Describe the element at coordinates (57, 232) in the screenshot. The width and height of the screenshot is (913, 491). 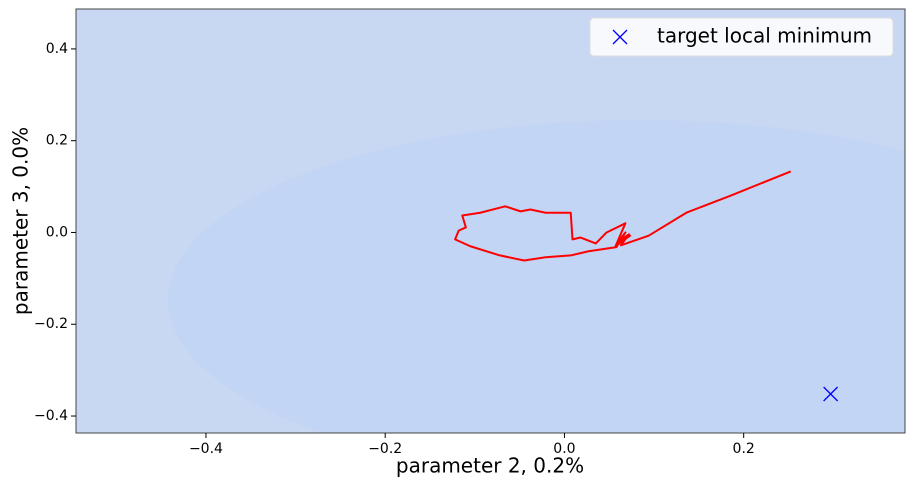
I see `y-tick-label: 0.0` at that location.